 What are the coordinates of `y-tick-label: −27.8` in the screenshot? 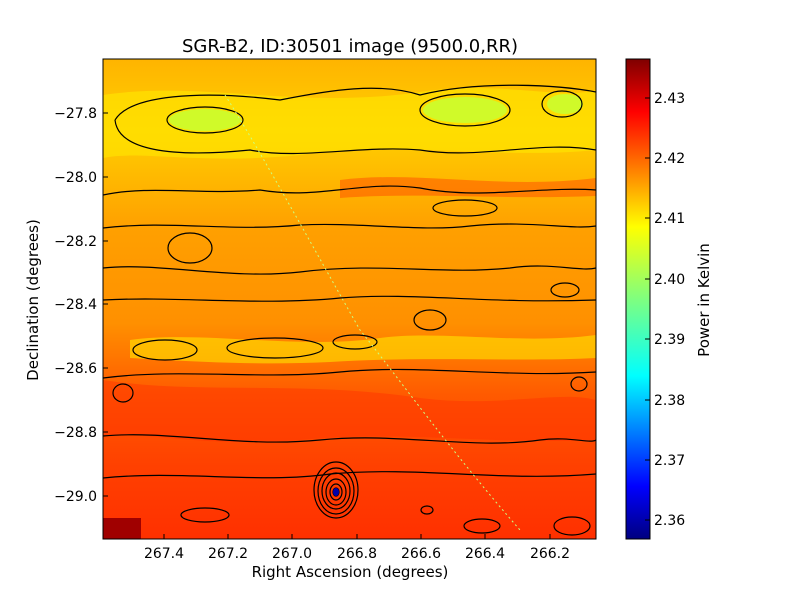 It's located at (75, 114).